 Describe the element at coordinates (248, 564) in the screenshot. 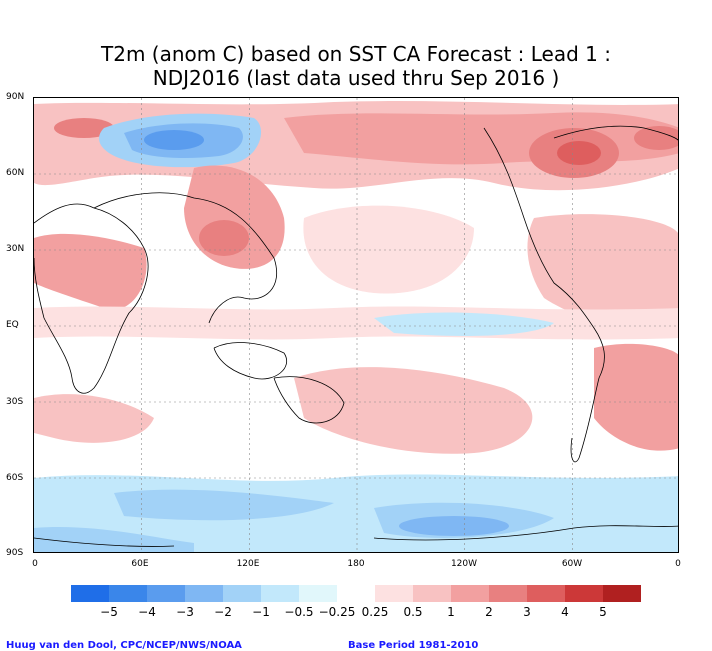

I see `lon-label-120e: 120E` at that location.